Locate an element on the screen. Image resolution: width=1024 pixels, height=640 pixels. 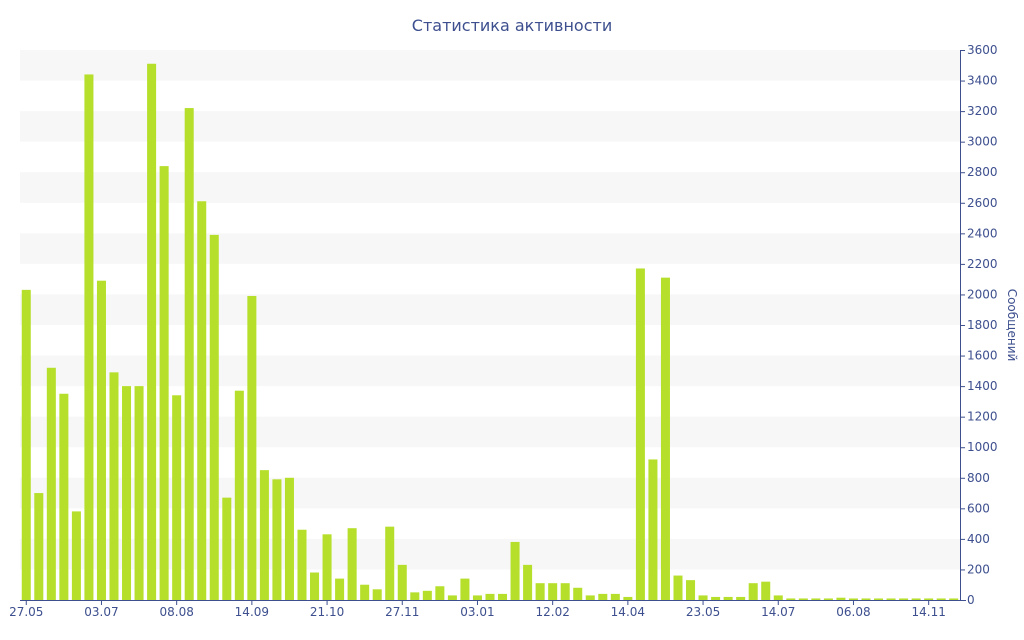
y-axis-label: Сообщений is located at coordinates (1012, 325).